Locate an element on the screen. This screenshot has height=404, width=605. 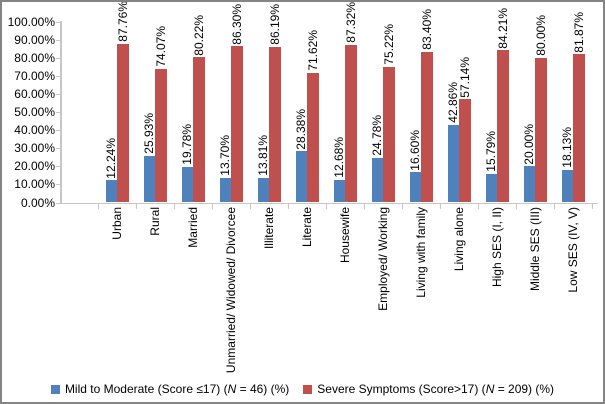
data-label: 83.40% is located at coordinates (426, 29).